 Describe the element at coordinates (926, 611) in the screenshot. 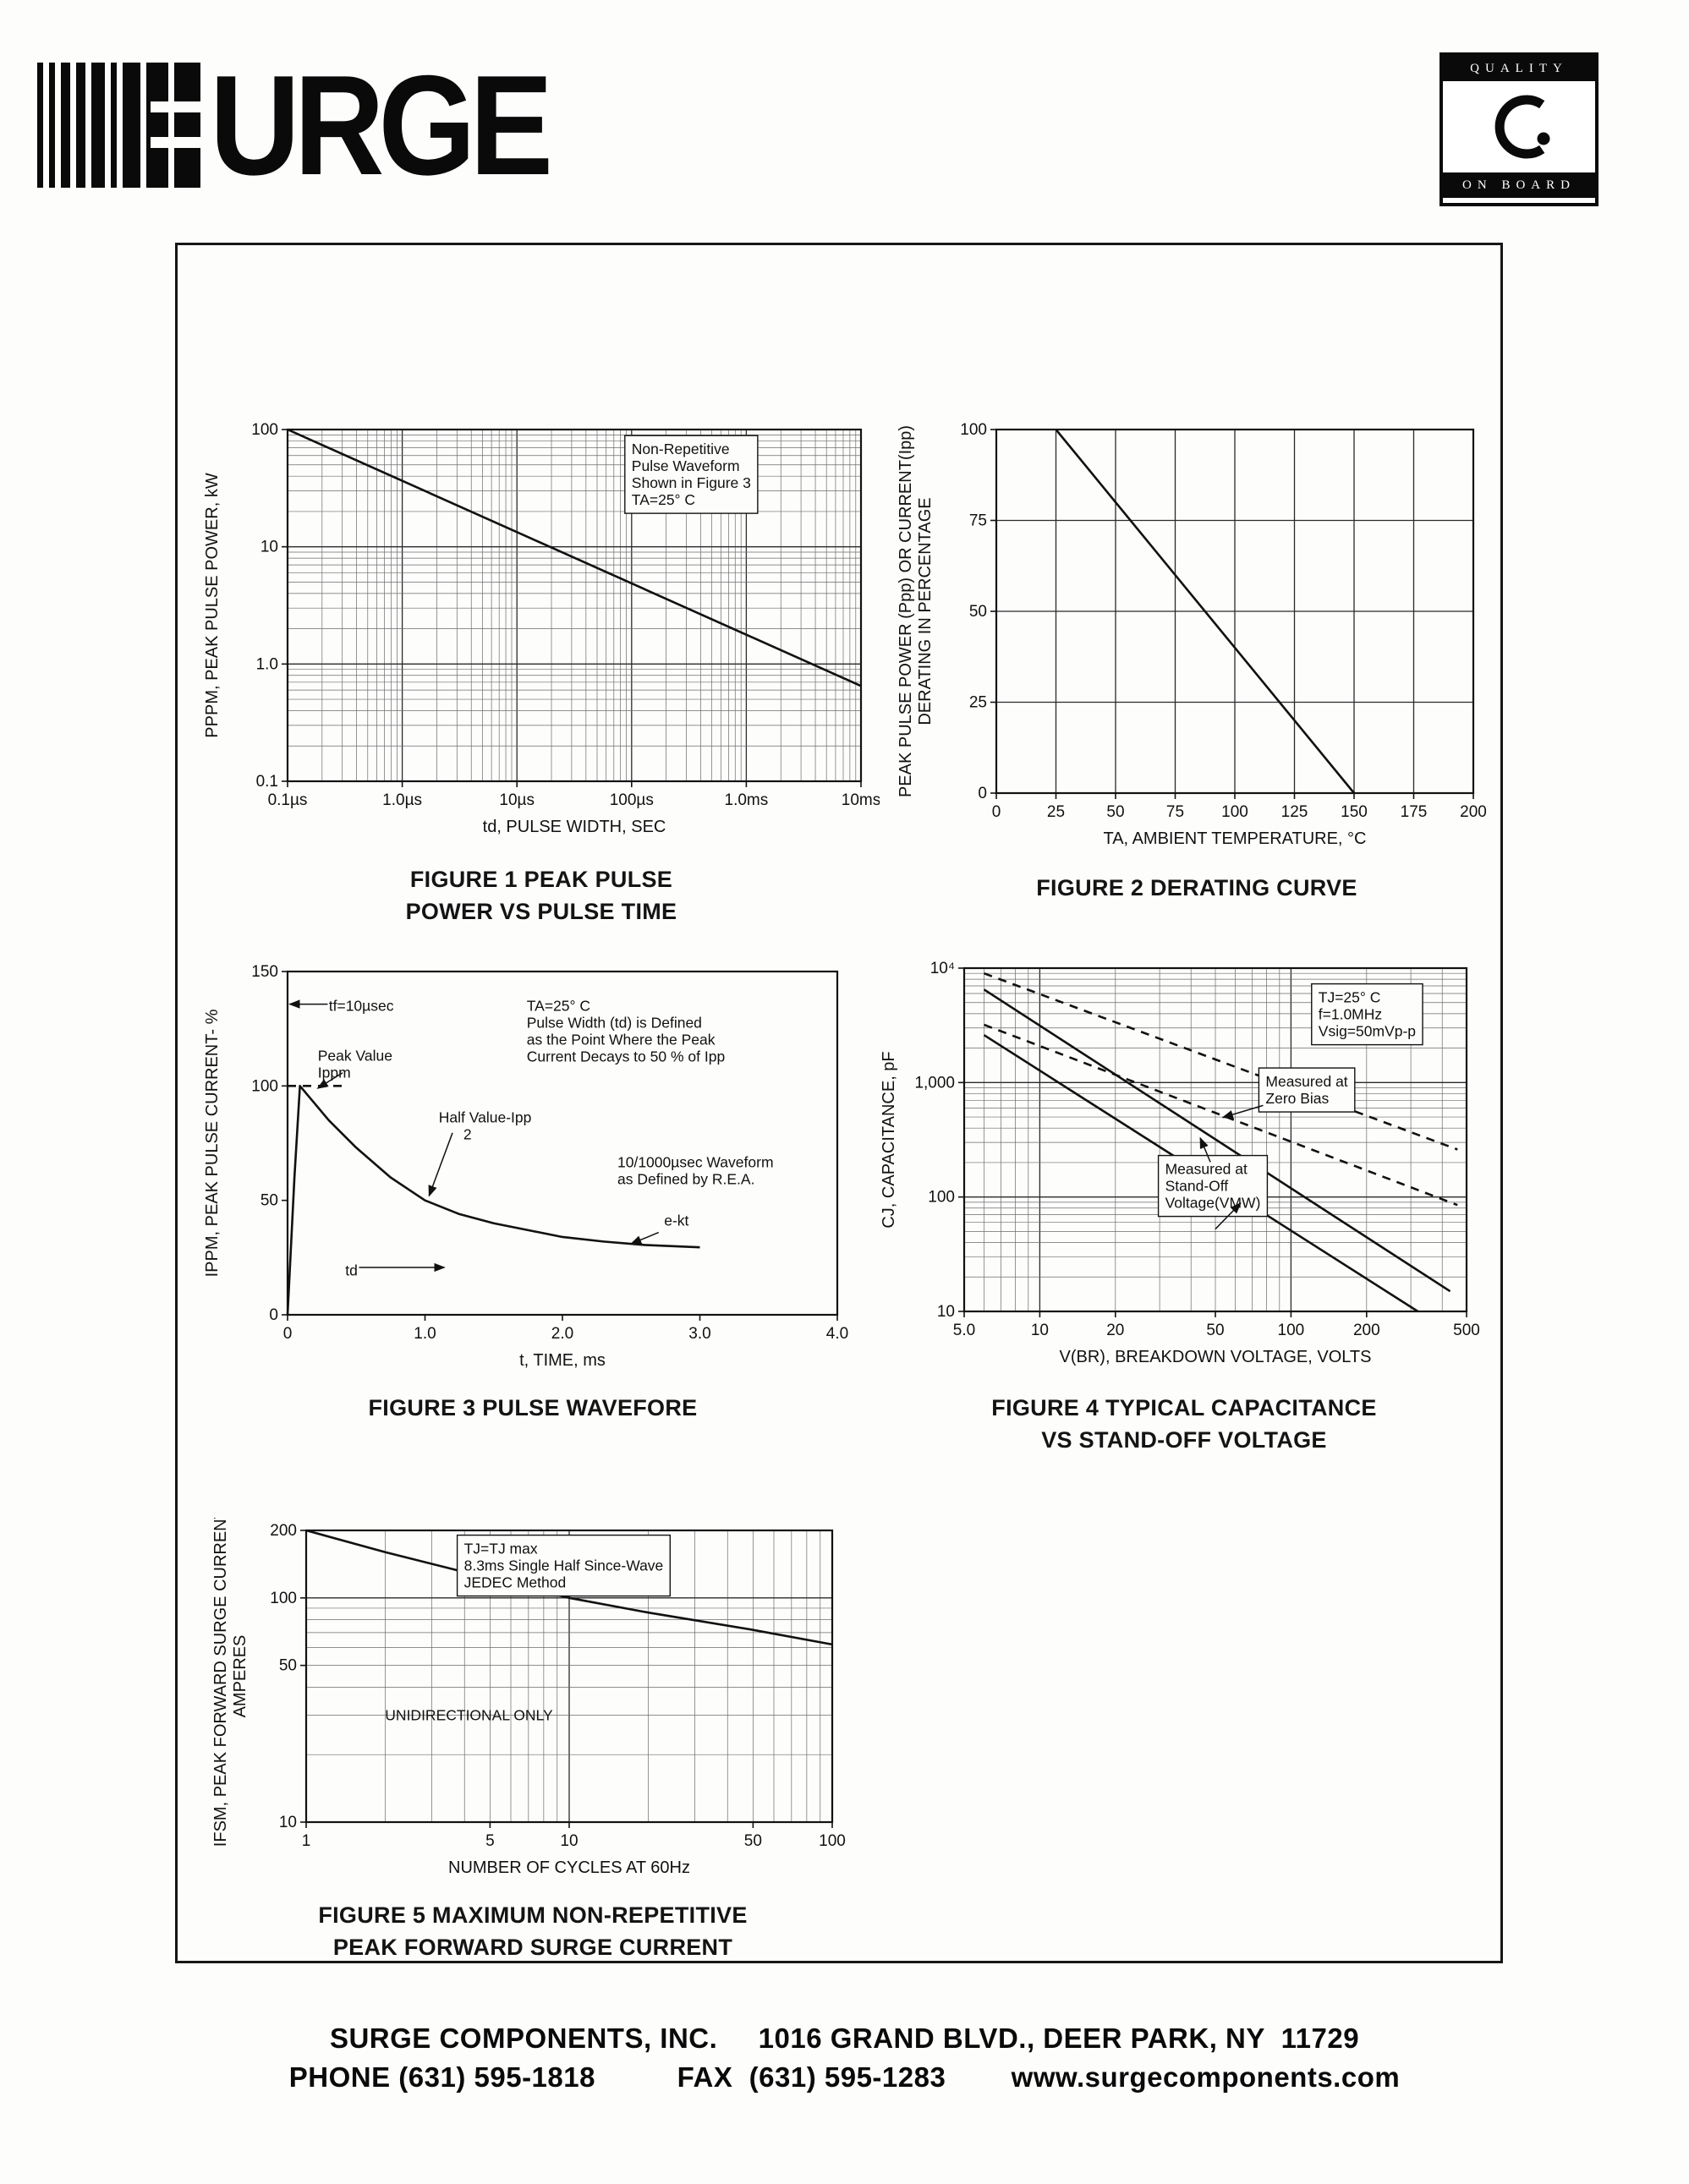

I see `svg-text: DERATING IN PERCENTAGE` at that location.